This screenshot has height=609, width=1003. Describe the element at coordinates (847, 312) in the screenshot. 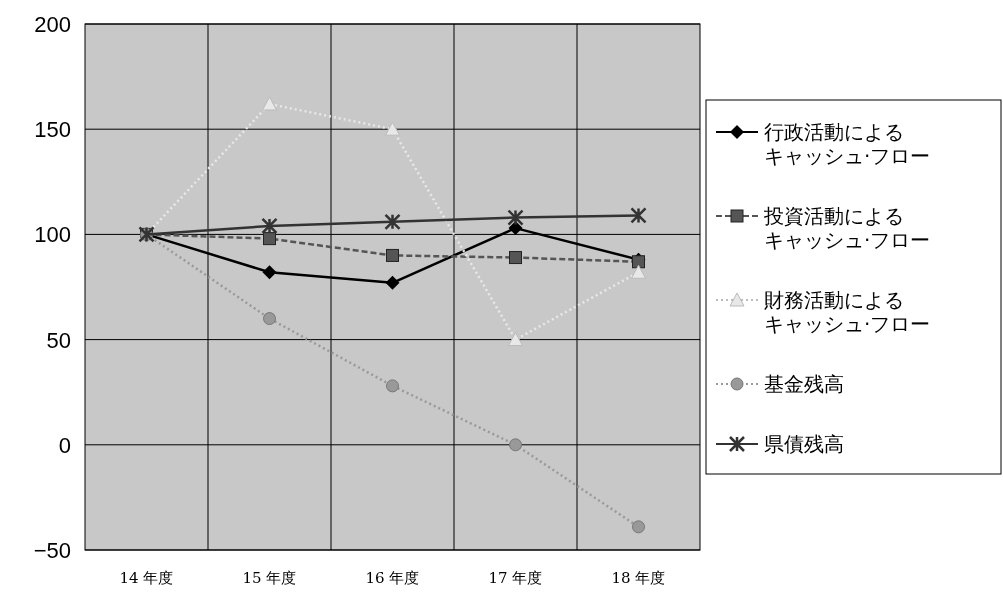

I see `legend-label: 財務活動によるキャッシュ·フロー` at that location.